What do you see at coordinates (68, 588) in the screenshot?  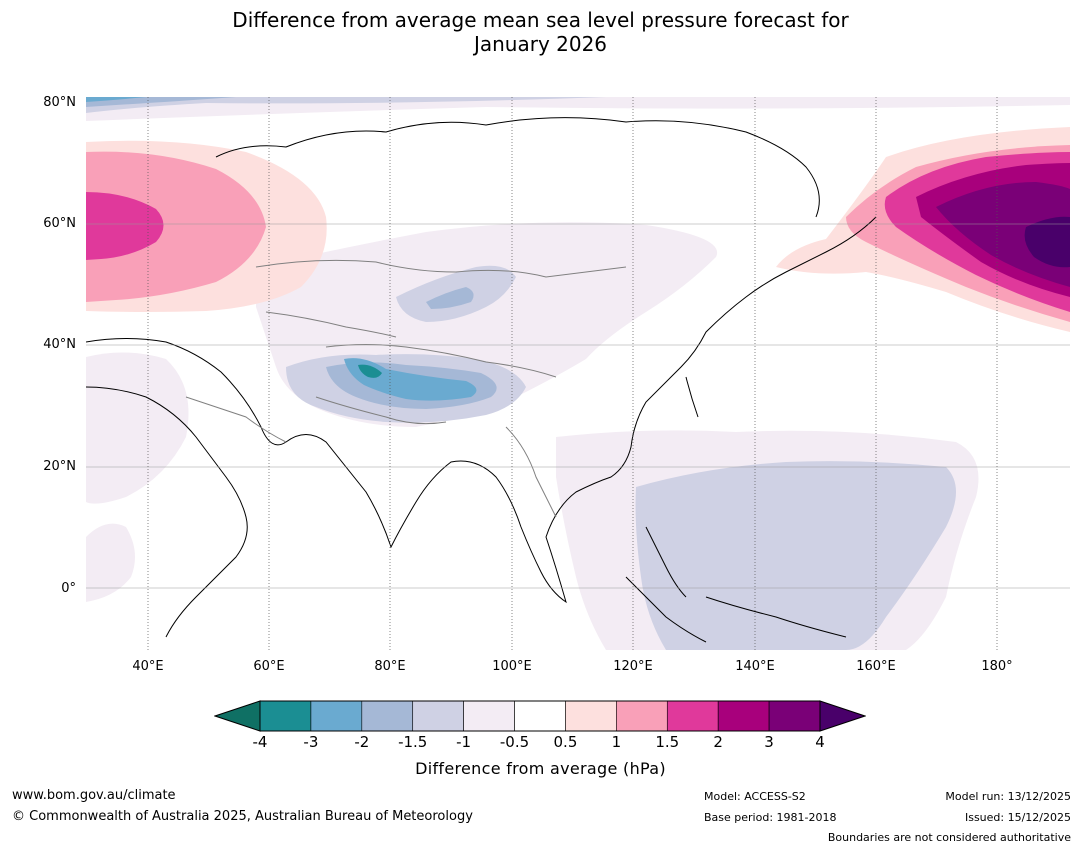 I see `lat-label-0: 0°` at bounding box center [68, 588].